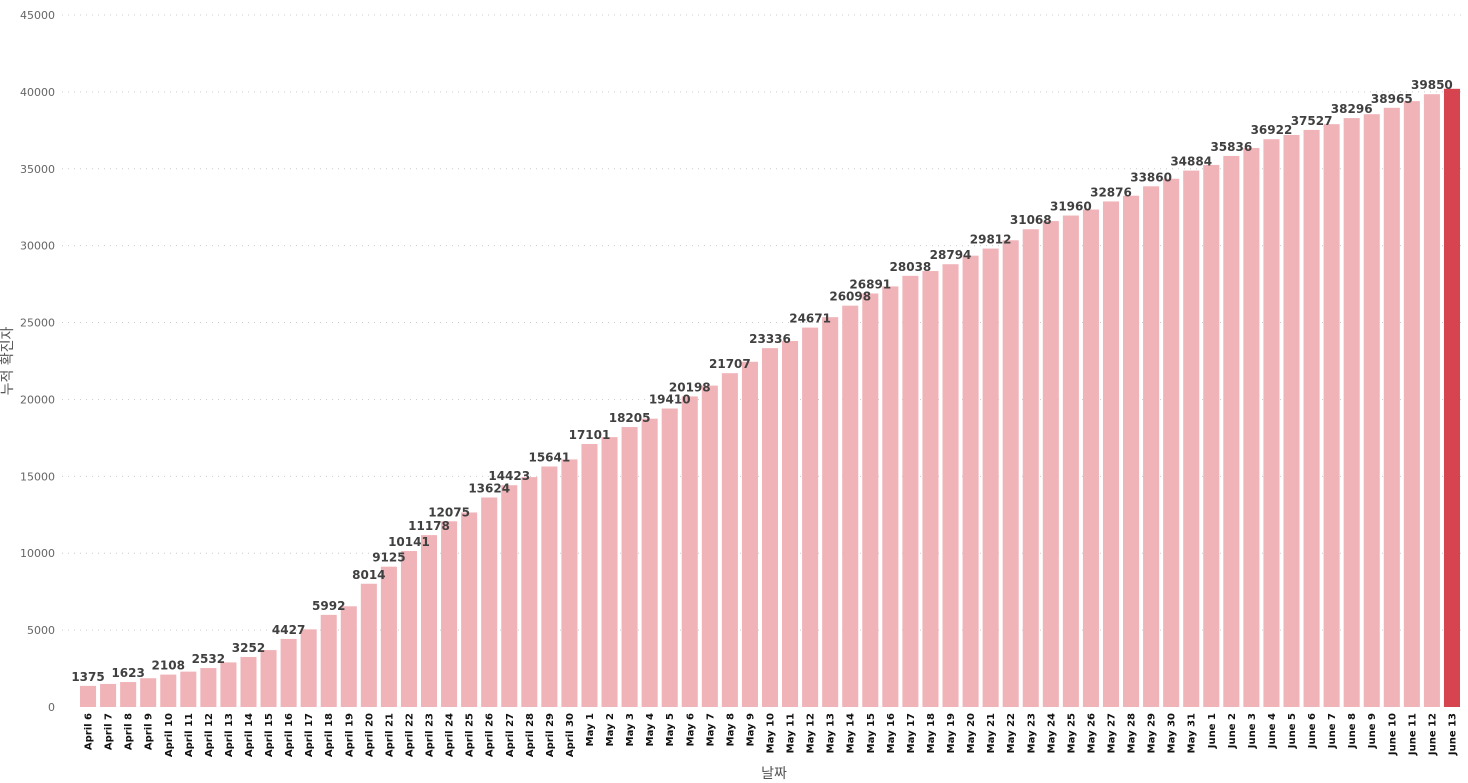  I want to click on y-tick-label: 45000, so click(37, 15).